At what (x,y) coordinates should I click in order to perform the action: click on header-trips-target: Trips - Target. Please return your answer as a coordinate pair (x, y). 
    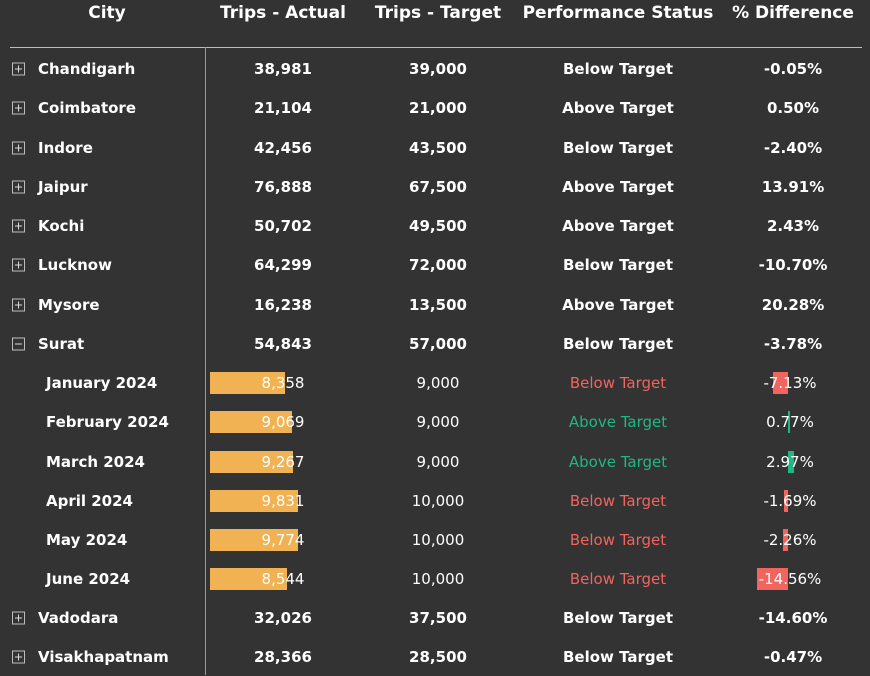
    Looking at the image, I should click on (438, 13).